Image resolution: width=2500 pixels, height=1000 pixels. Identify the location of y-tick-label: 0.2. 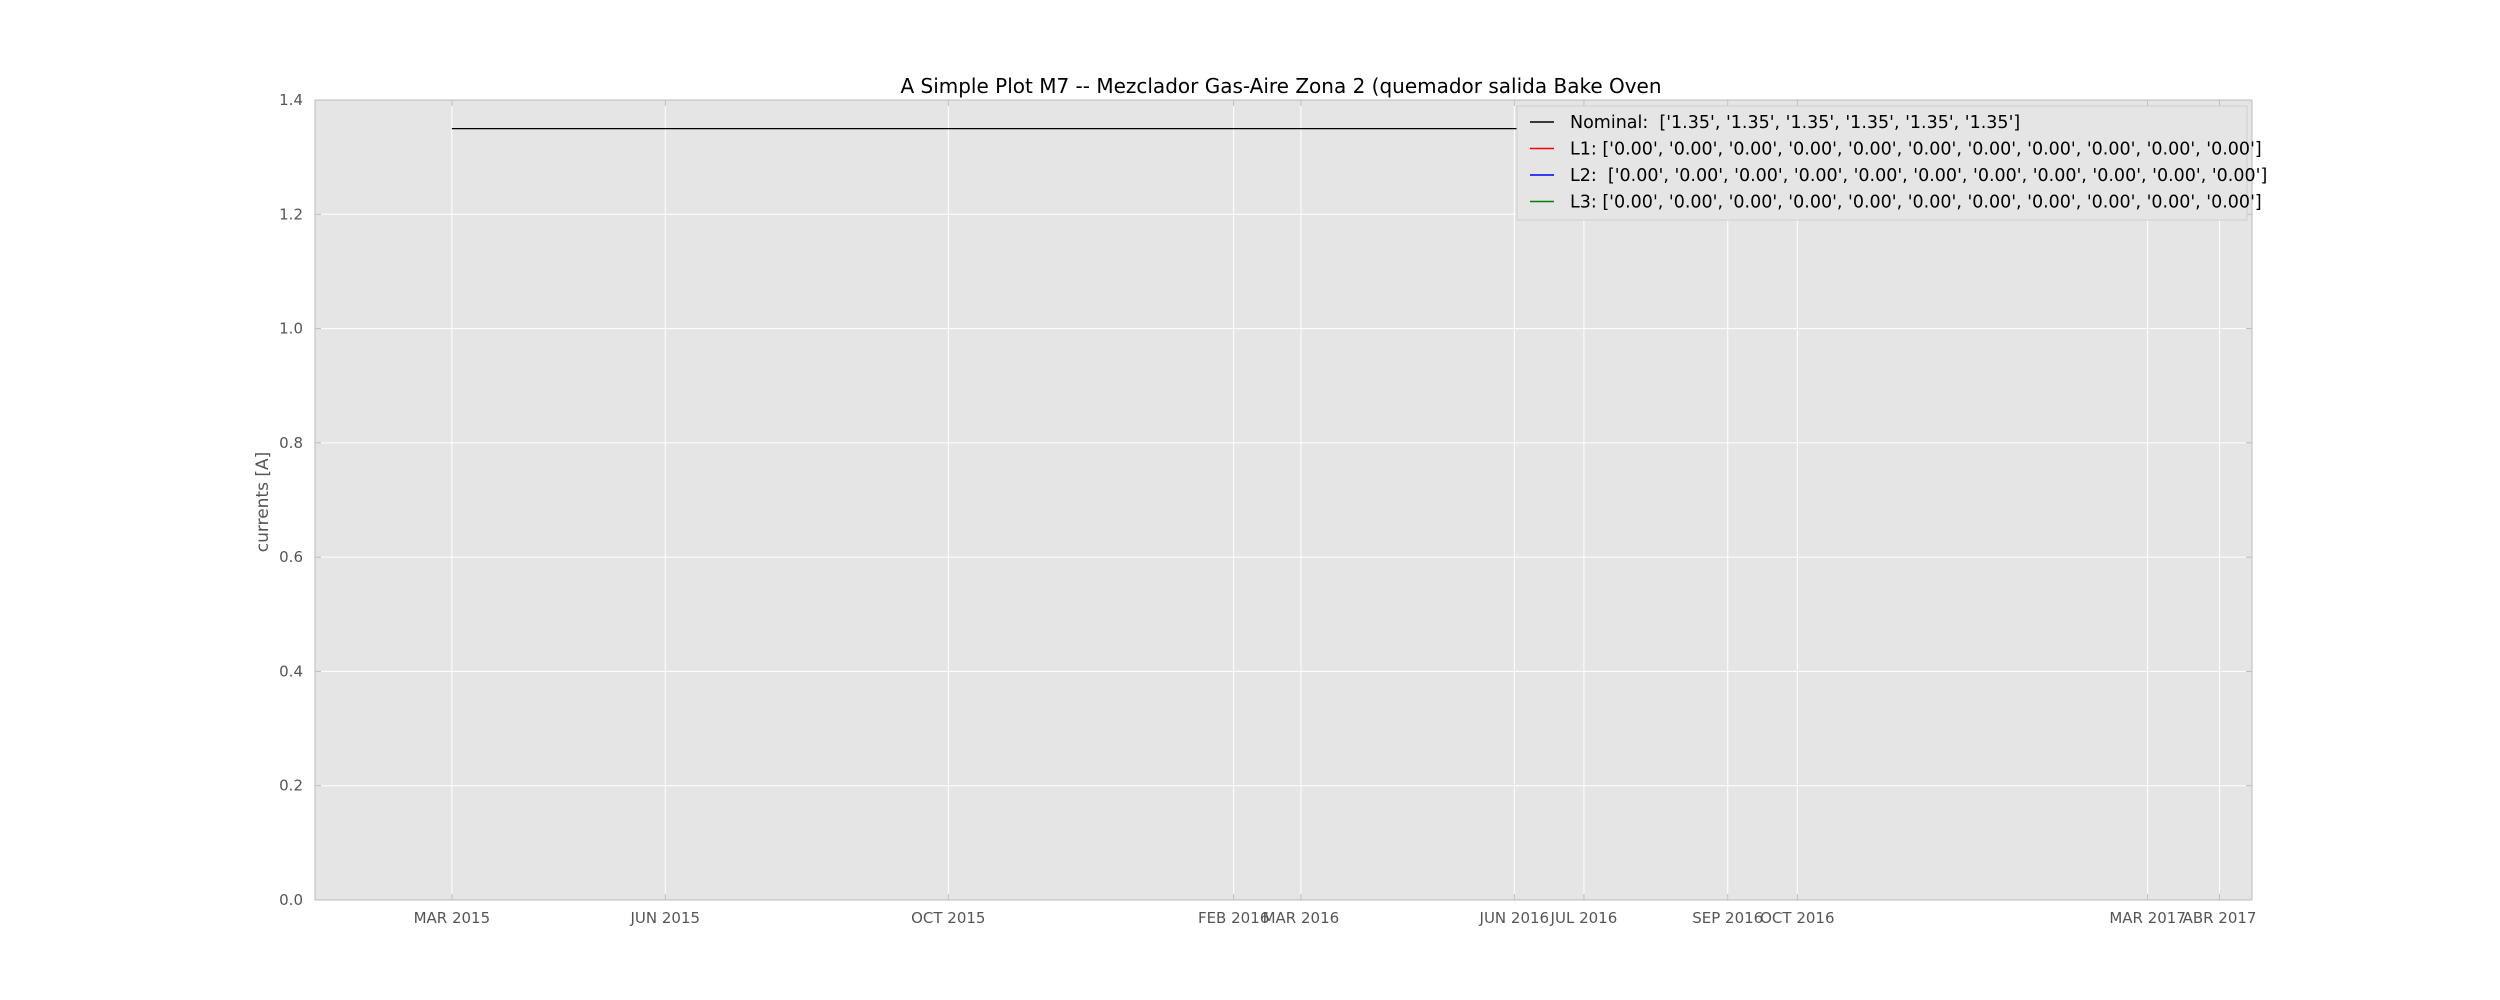
(291, 786).